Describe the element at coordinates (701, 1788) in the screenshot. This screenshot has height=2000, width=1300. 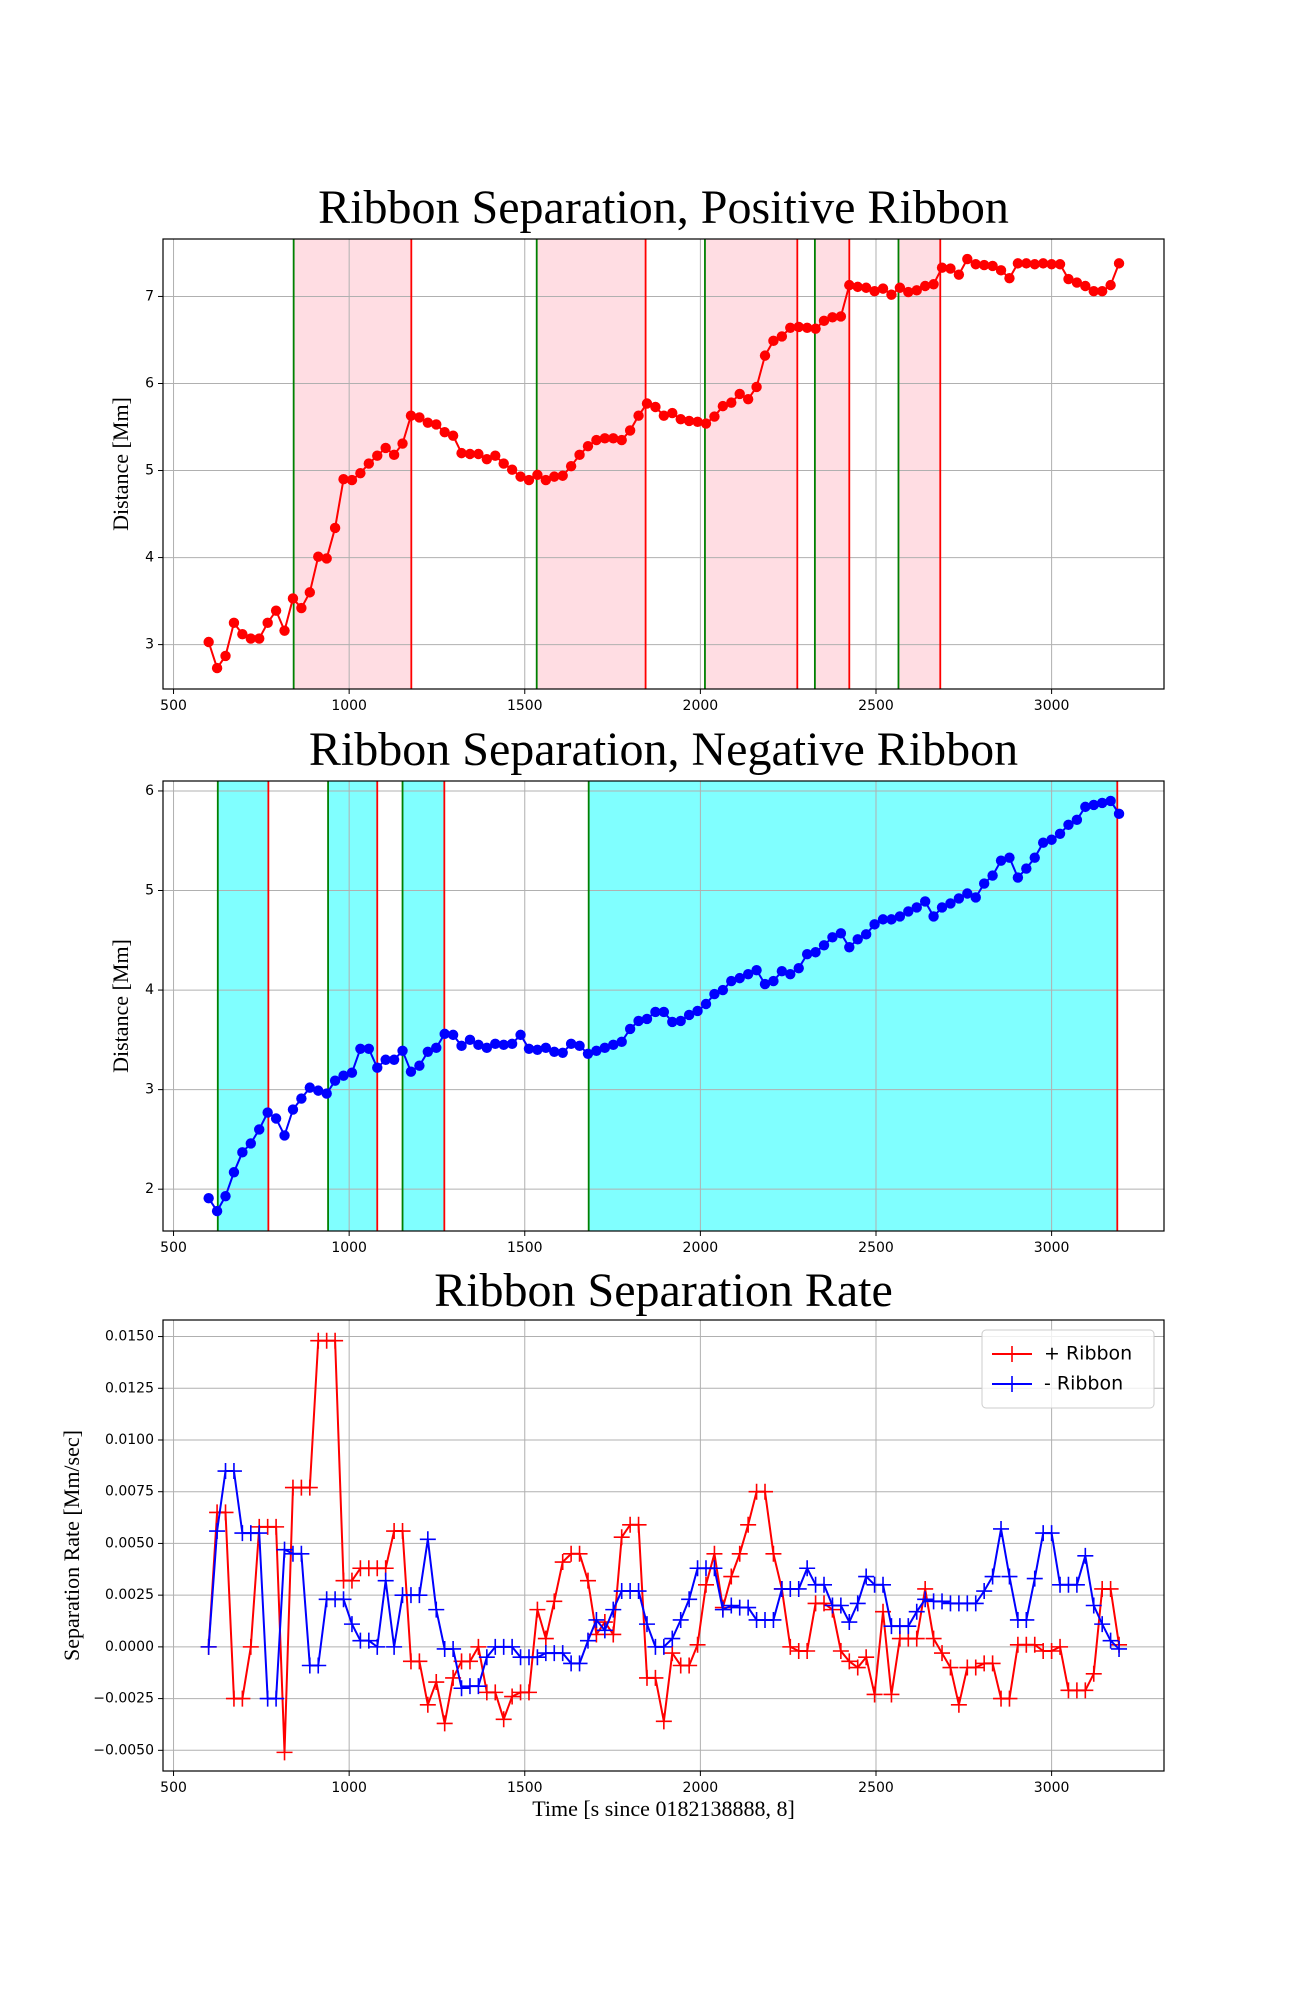
I see `x-tick-label: 2000` at that location.